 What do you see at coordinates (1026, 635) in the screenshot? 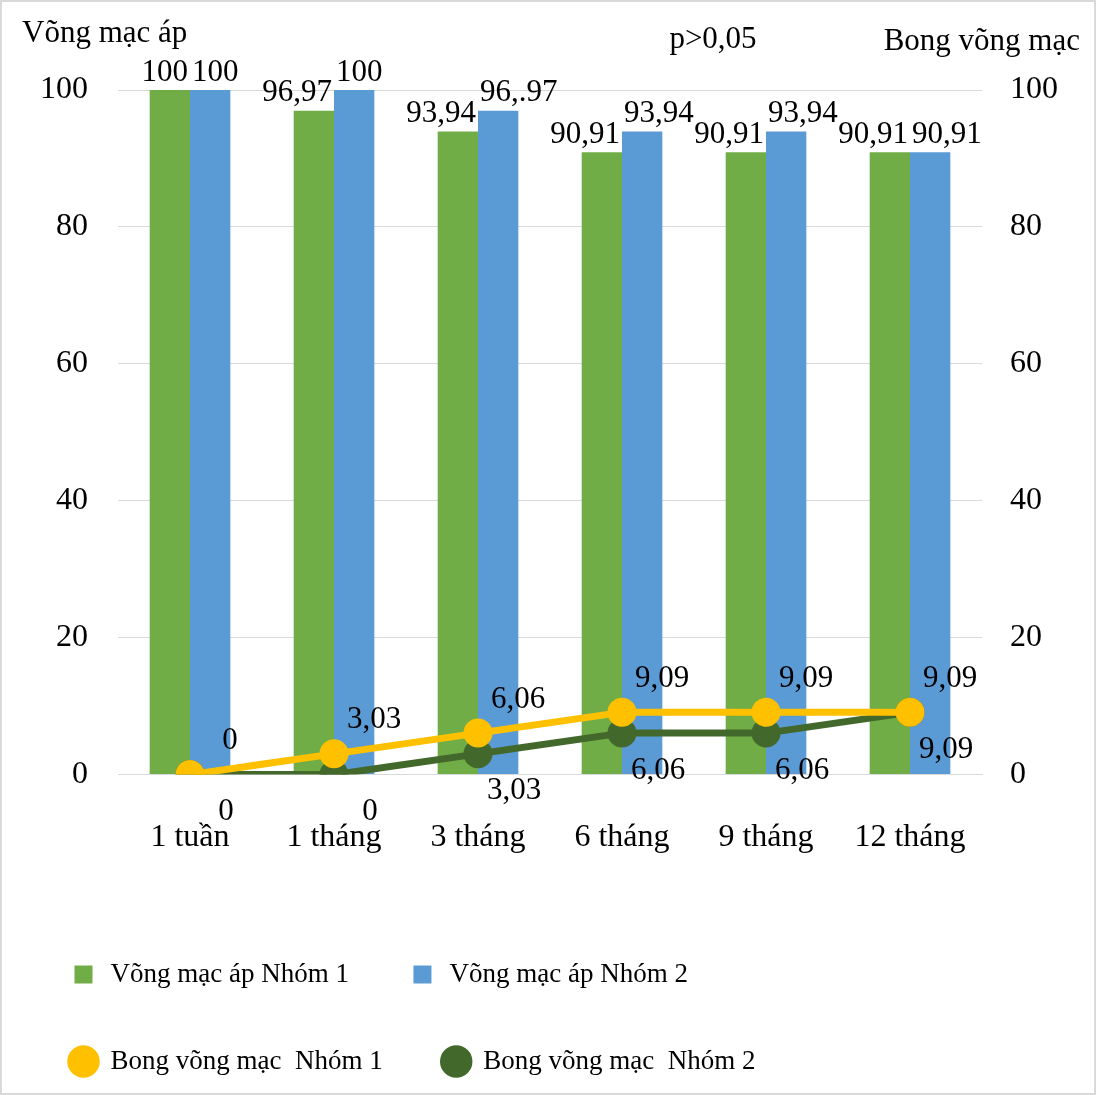
I see `y2-tick-label: 20` at bounding box center [1026, 635].